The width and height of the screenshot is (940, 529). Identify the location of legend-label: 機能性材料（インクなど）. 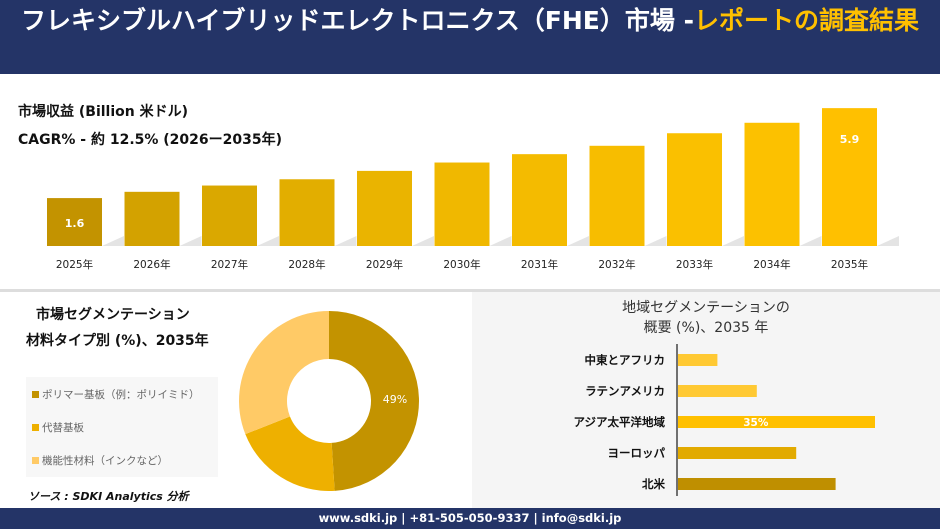
(105, 461).